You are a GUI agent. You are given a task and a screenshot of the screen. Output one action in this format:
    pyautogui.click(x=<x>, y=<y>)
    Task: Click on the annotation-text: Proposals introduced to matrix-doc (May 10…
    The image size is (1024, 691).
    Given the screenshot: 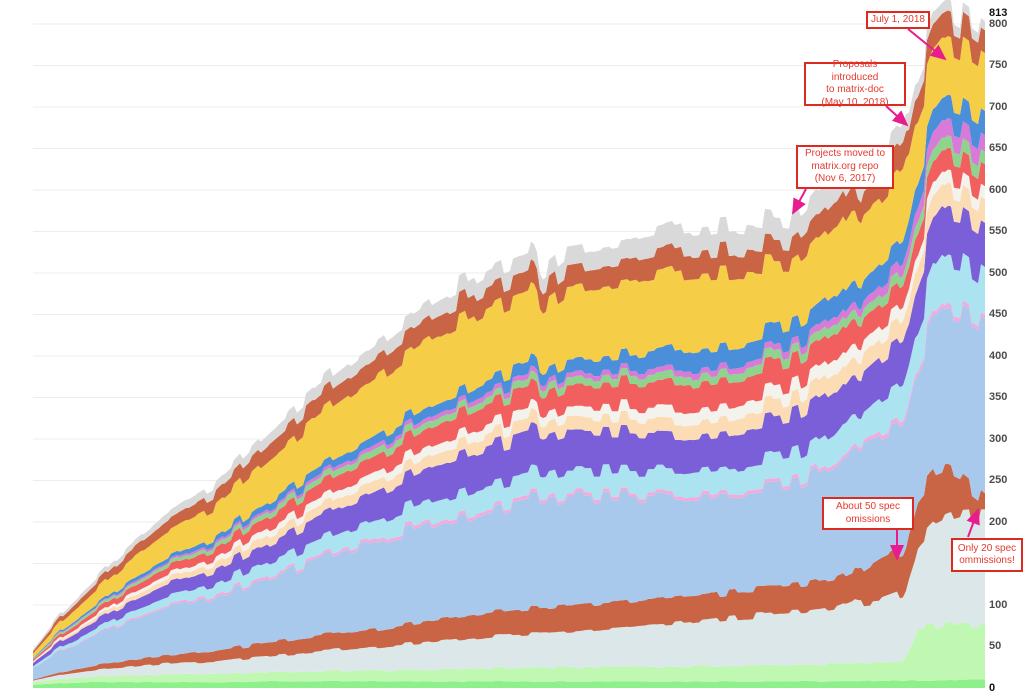 What is the action you would take?
    pyautogui.click(x=855, y=83)
    